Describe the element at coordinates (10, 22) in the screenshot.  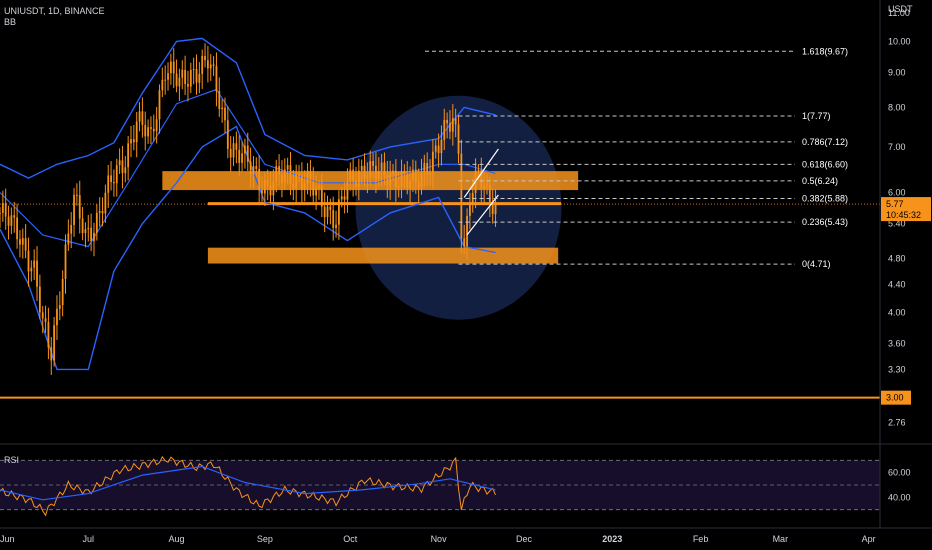
I see `indicator-label: BB` at that location.